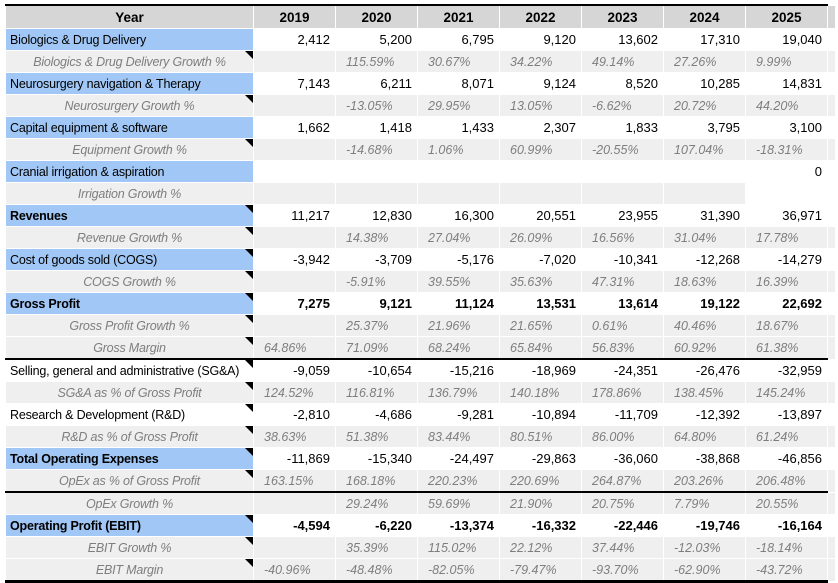 This screenshot has width=838, height=583. What do you see at coordinates (129, 61) in the screenshot?
I see `row-label-cell: Biologics & Drug Delivery Growth %` at bounding box center [129, 61].